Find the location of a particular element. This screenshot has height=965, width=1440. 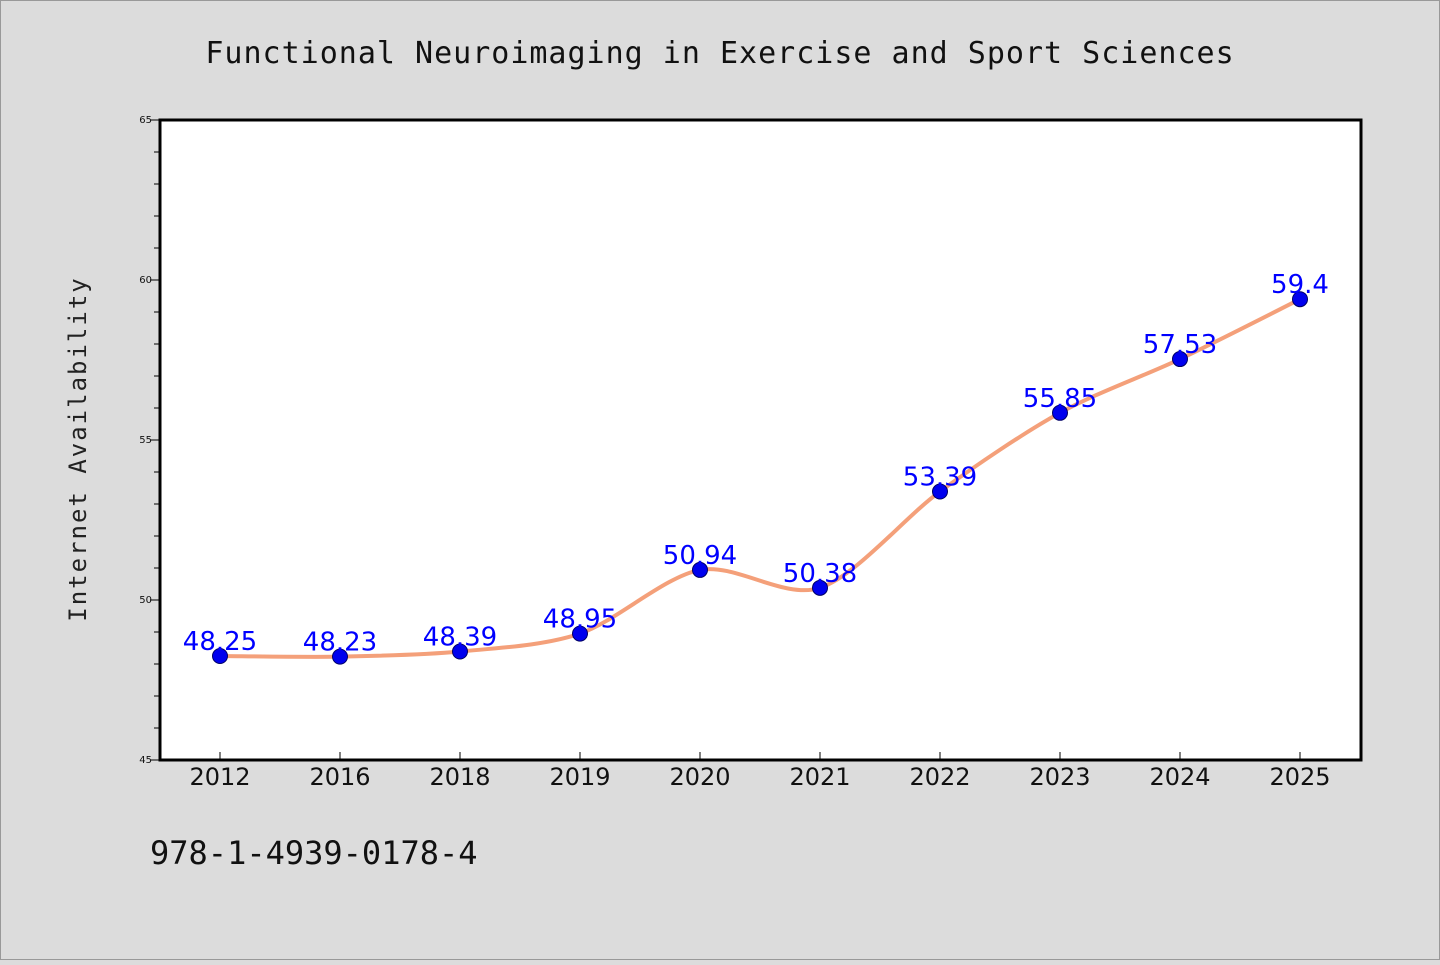

y-tick-label: 45 is located at coordinates (145, 760).